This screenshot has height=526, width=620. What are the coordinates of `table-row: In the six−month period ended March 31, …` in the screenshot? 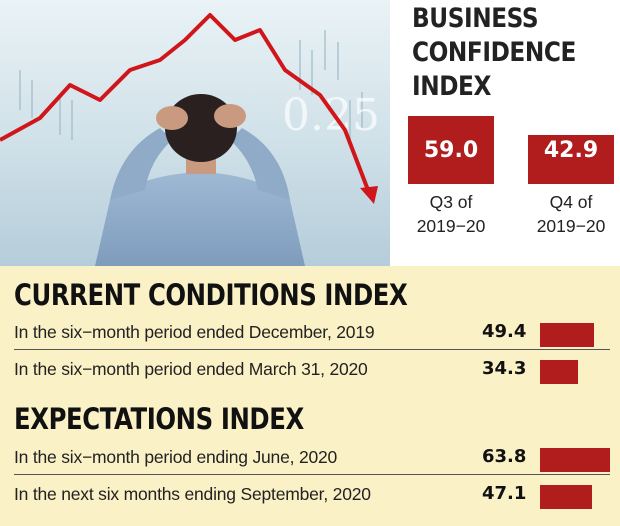 It's located at (312, 370).